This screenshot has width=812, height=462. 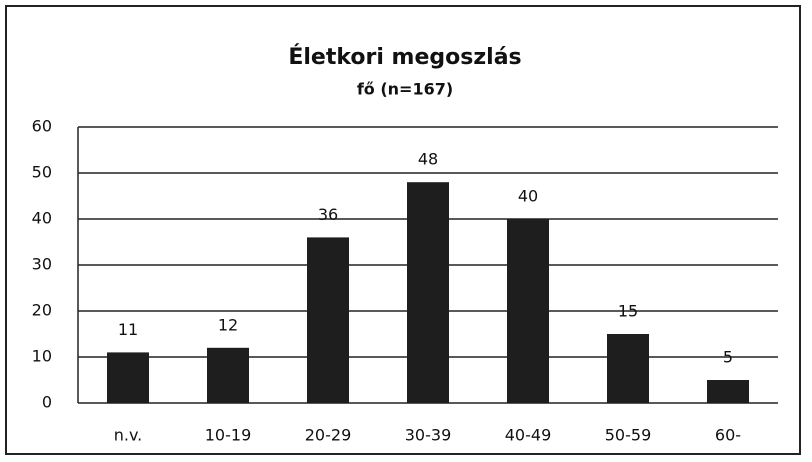 What do you see at coordinates (404, 57) in the screenshot?
I see `chart-title: Életkori megoszlás` at bounding box center [404, 57].